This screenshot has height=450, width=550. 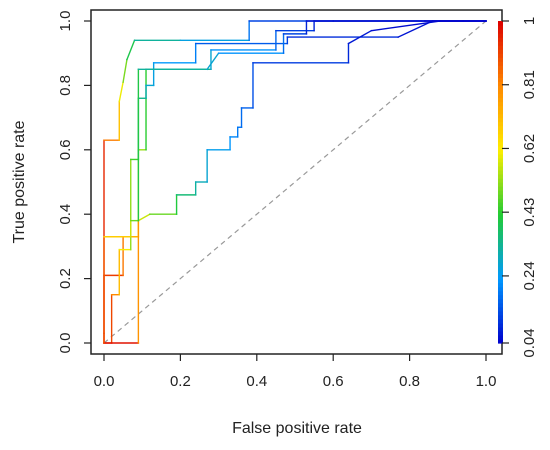 I want to click on colorbar-tick-label: 0.62, so click(x=529, y=148).